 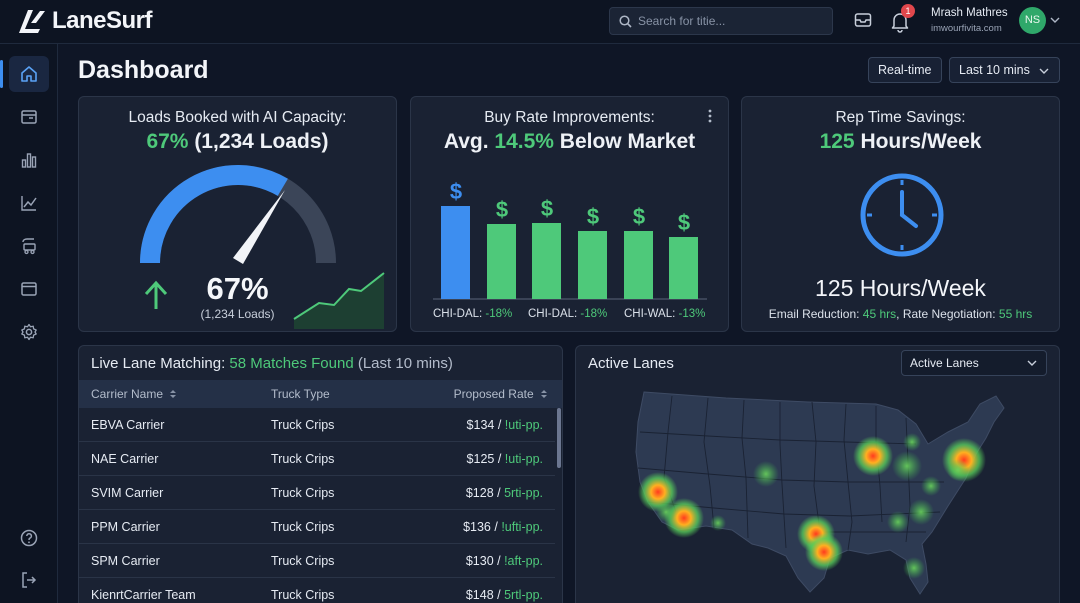 I want to click on buy-rate-card-title: Buy Rate Improvements:, so click(x=569, y=117).